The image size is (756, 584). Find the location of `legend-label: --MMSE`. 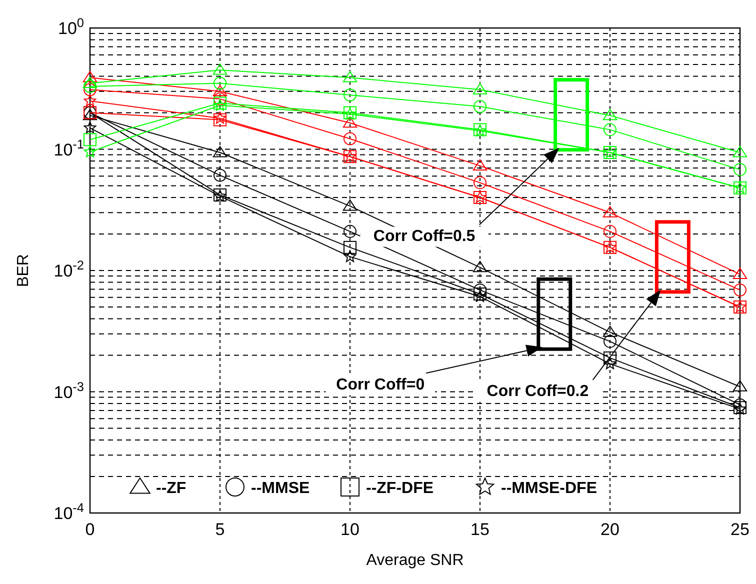

legend-label: --MMSE is located at coordinates (280, 488).